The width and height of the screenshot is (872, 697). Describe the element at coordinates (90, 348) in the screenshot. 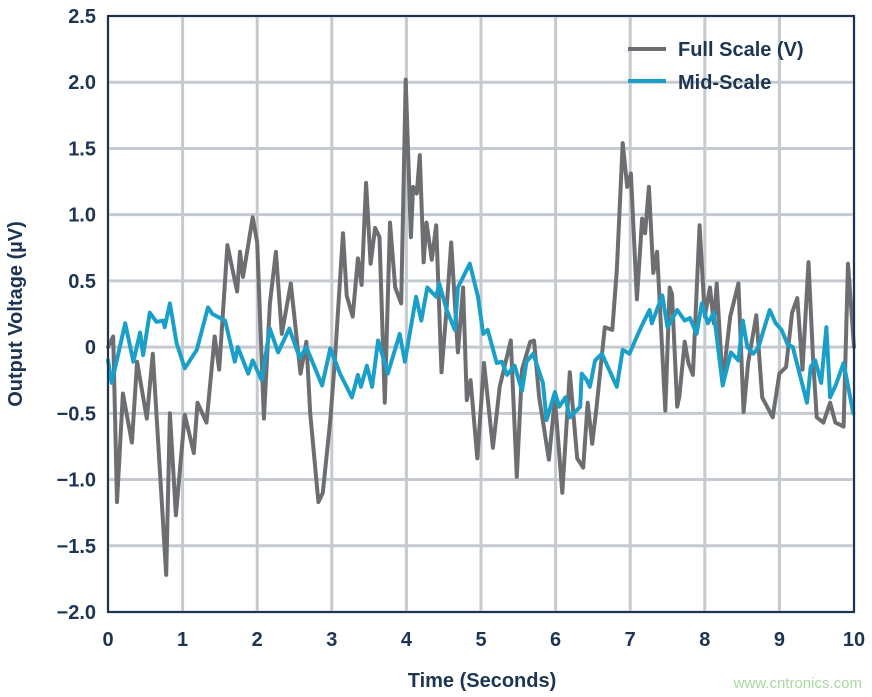

I see `y-tick-label: 0` at that location.